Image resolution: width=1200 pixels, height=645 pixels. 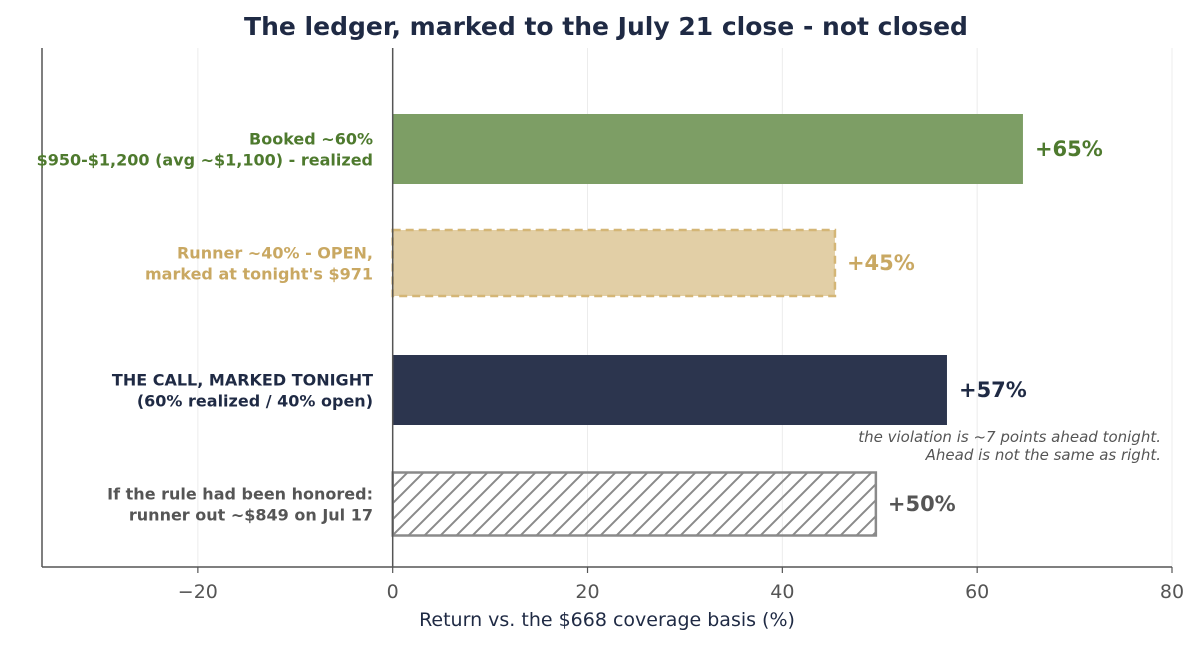 What do you see at coordinates (681, 592) in the screenshot?
I see `x-tick-labels: −20 0 20 40 60 80` at bounding box center [681, 592].